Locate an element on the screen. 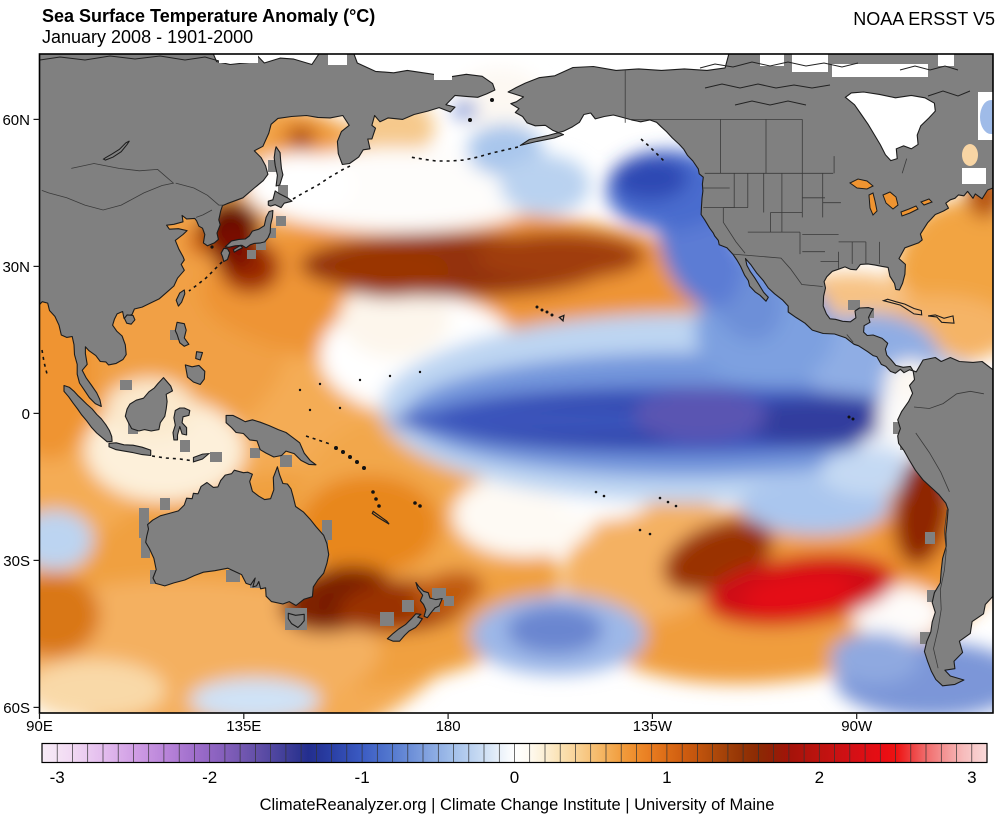  svg-text: 60S is located at coordinates (16, 708).